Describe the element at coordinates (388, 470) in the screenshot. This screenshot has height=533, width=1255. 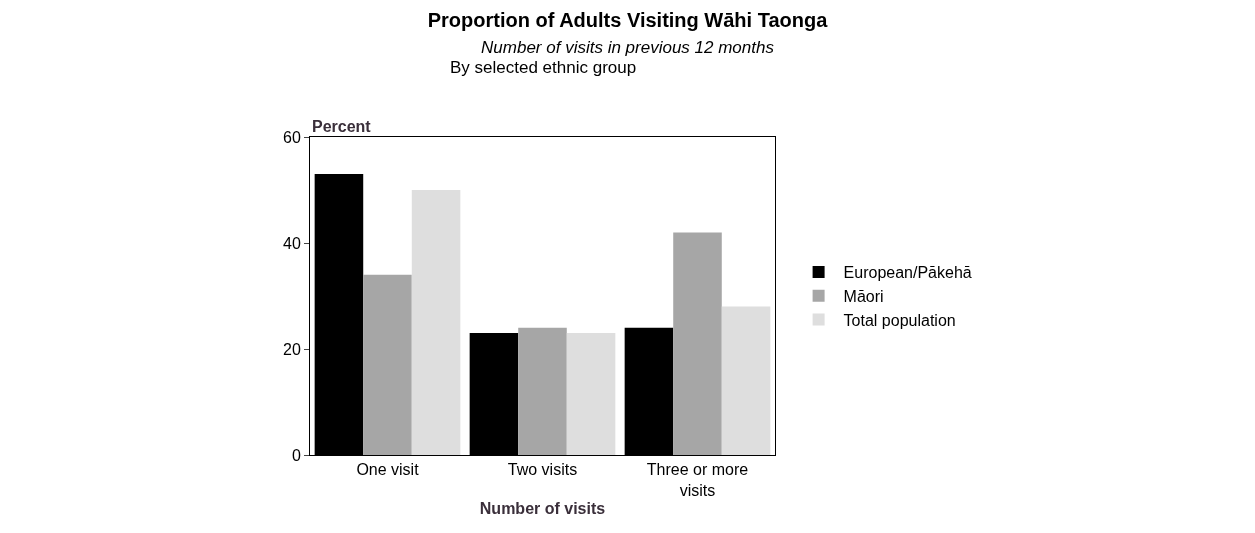
I see `x-tick-label: One visit` at that location.